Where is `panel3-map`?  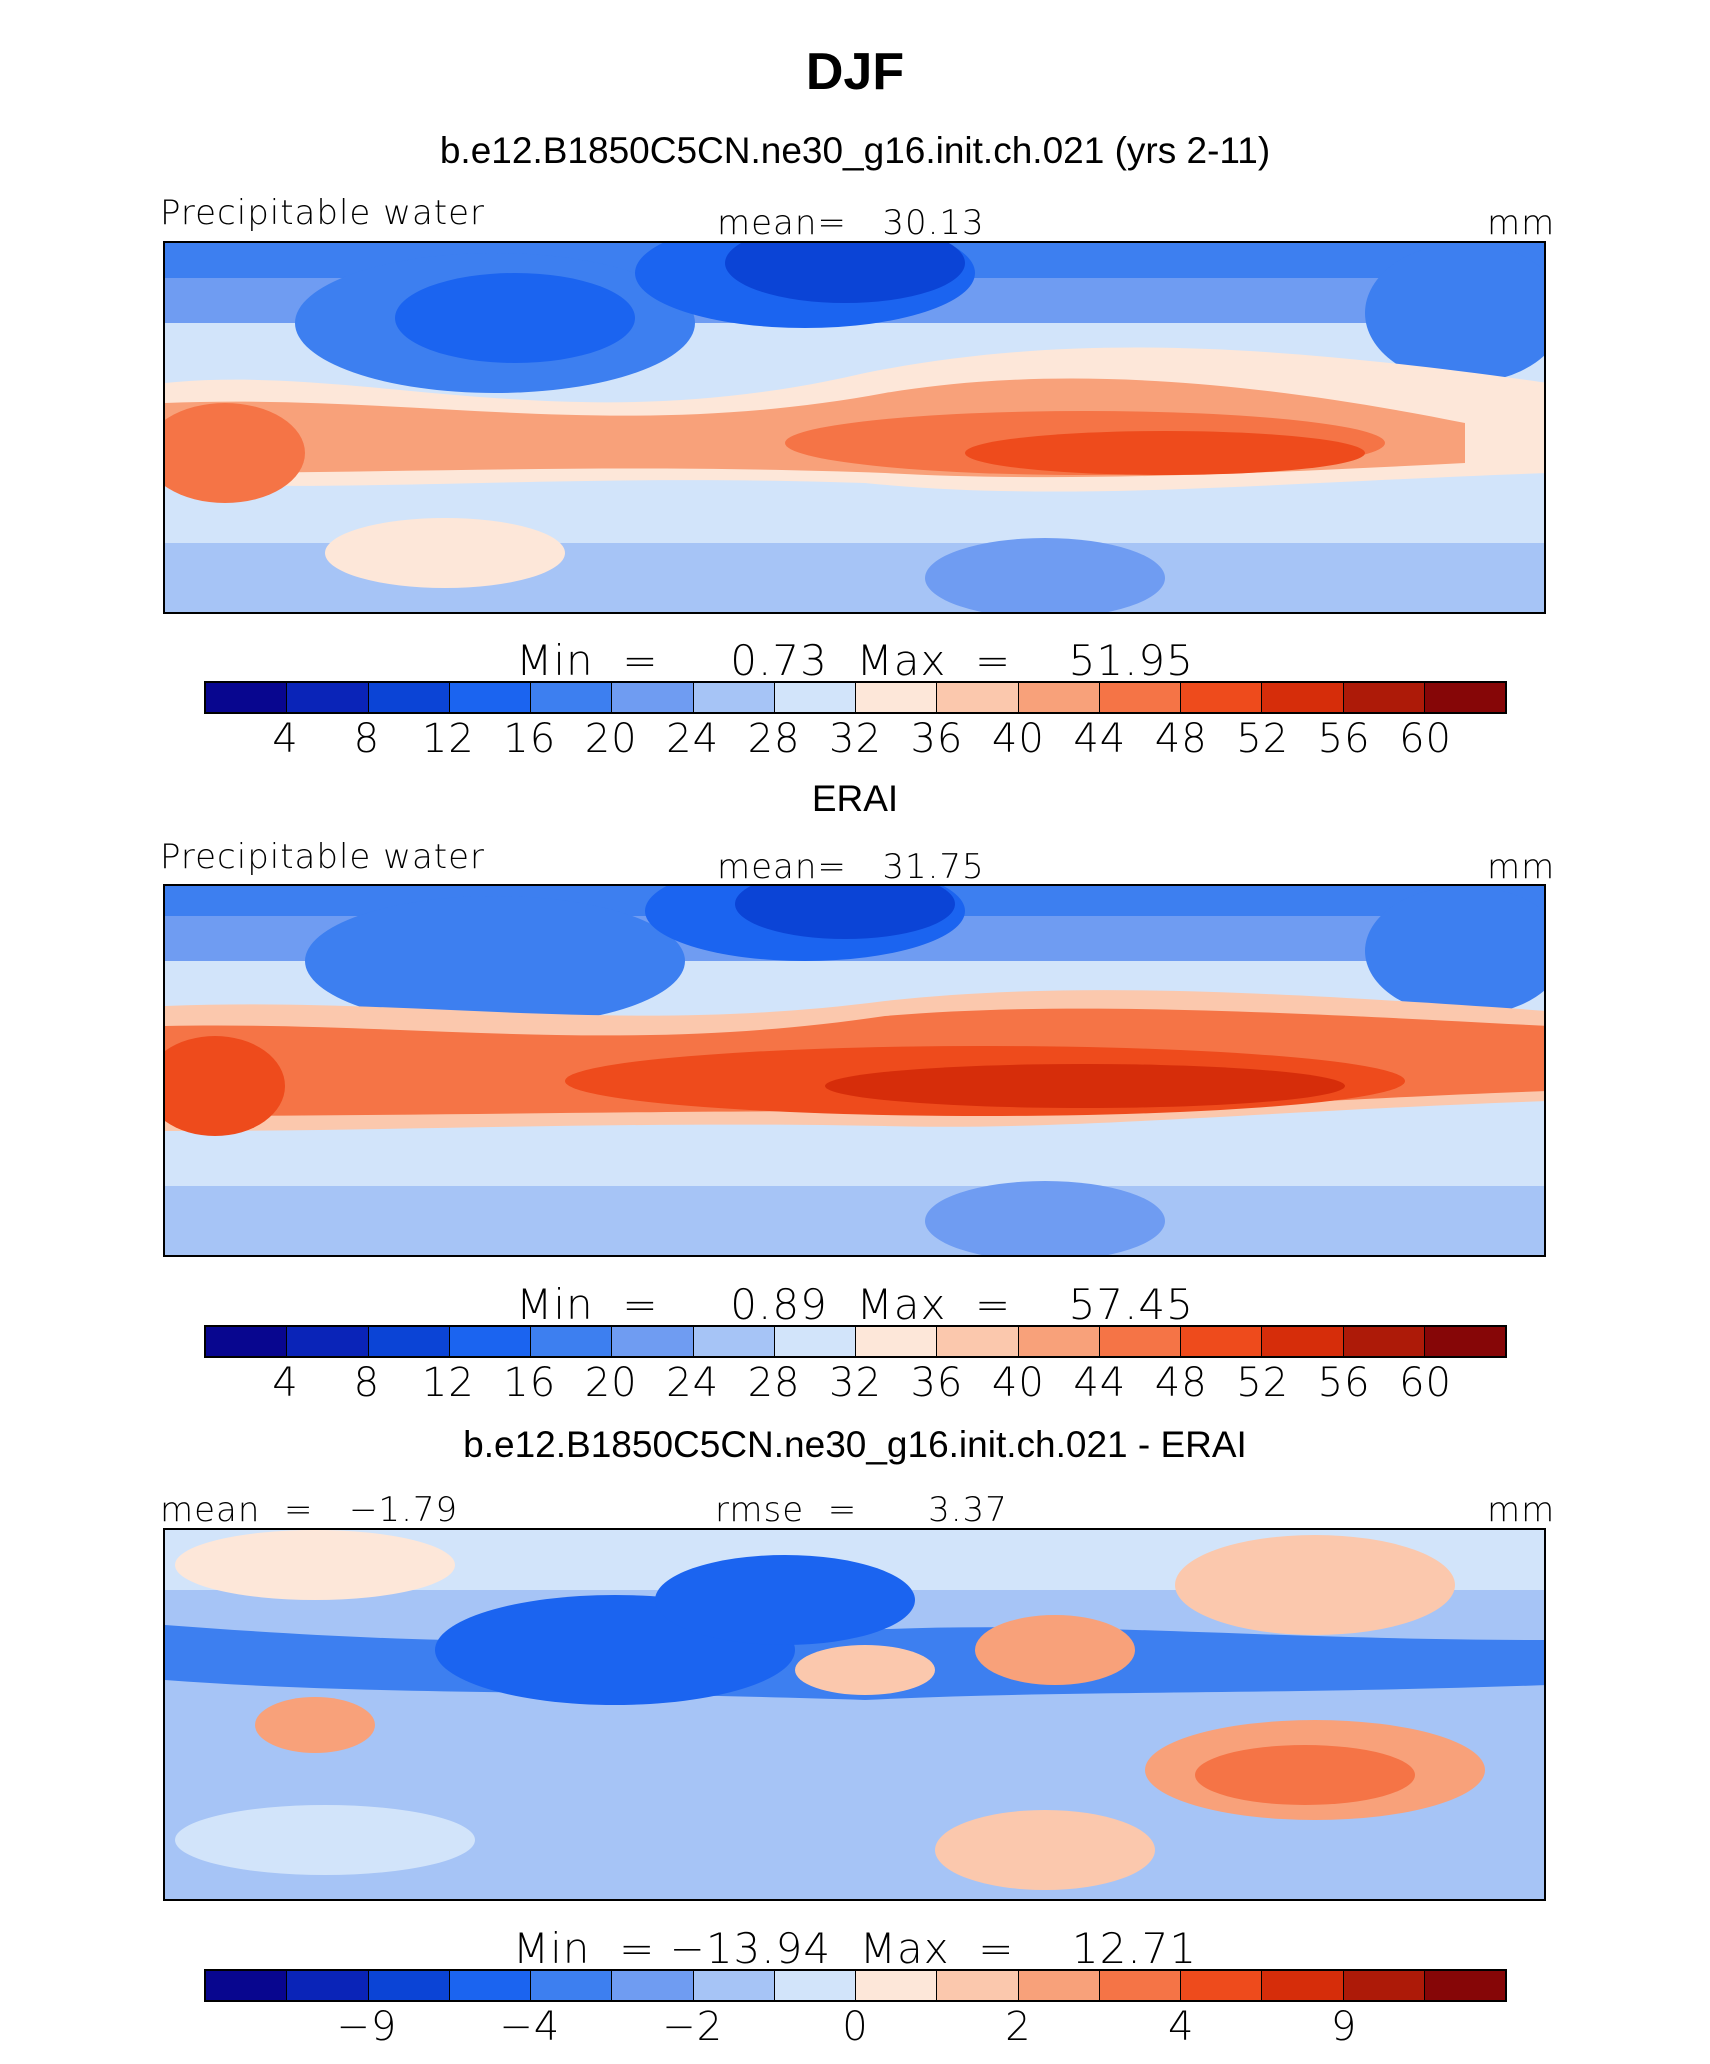 panel3-map is located at coordinates (854, 1714).